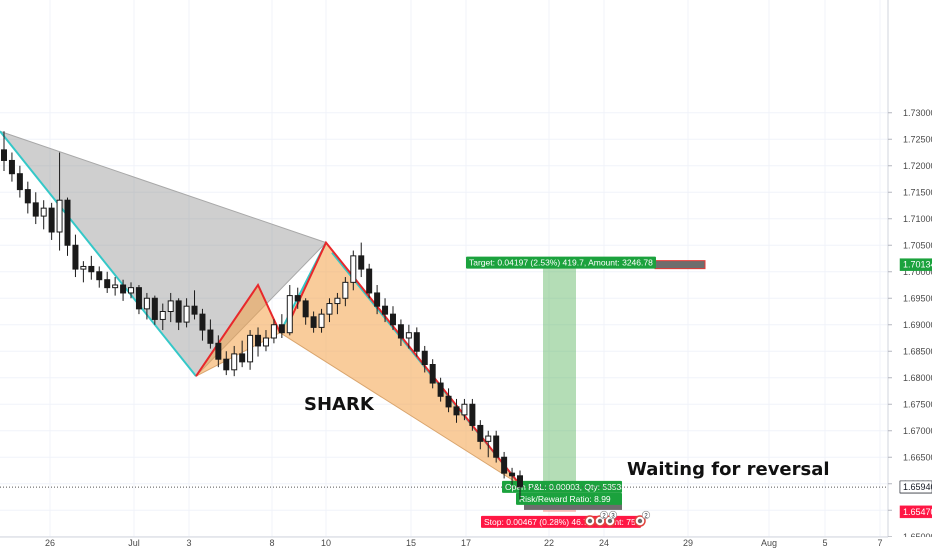 The height and width of the screenshot is (550, 932). Describe the element at coordinates (824, 543) in the screenshot. I see `time-tick-label: 5` at that location.